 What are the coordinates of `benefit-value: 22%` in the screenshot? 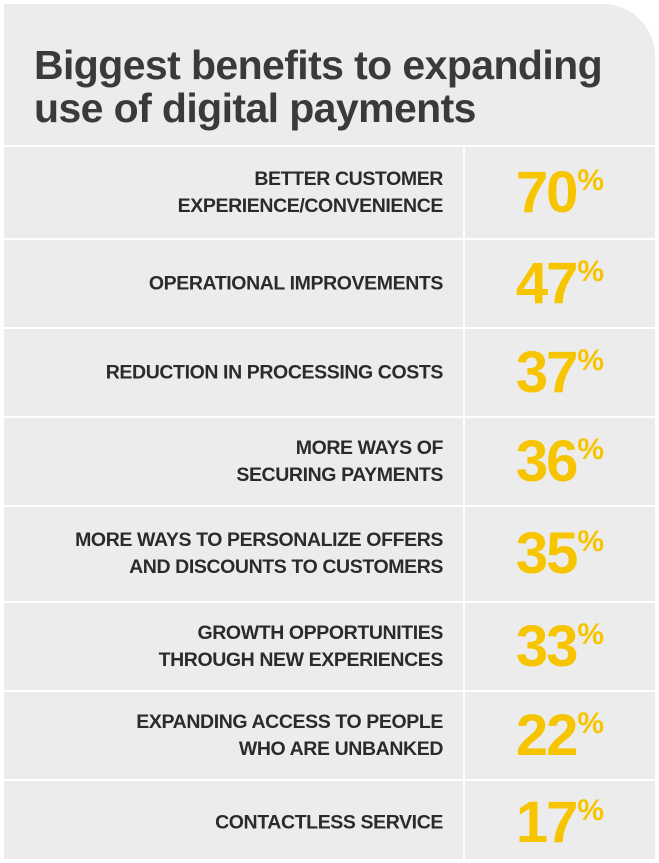 It's located at (560, 735).